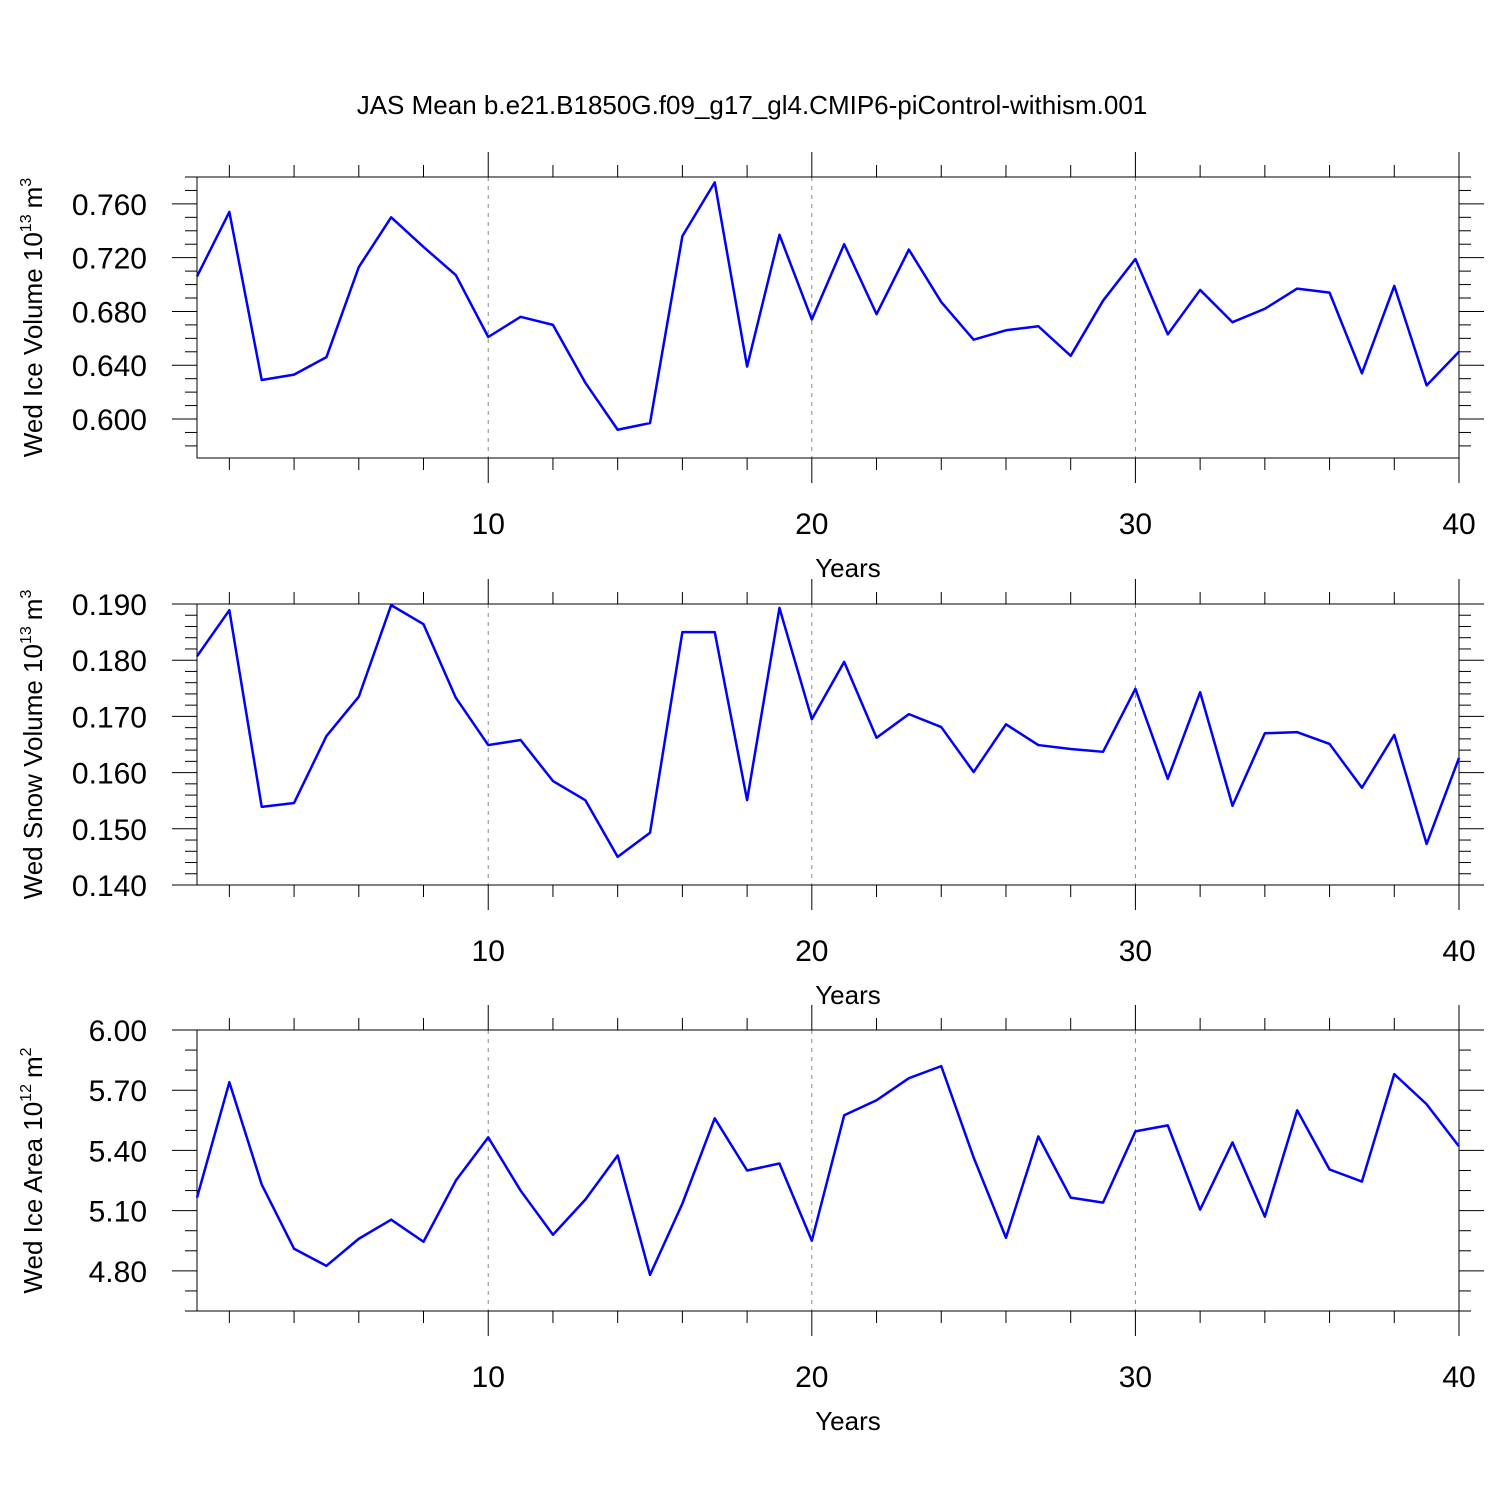 The width and height of the screenshot is (1500, 1500). What do you see at coordinates (109, 774) in the screenshot?
I see `y-tick-label: 0.160` at bounding box center [109, 774].